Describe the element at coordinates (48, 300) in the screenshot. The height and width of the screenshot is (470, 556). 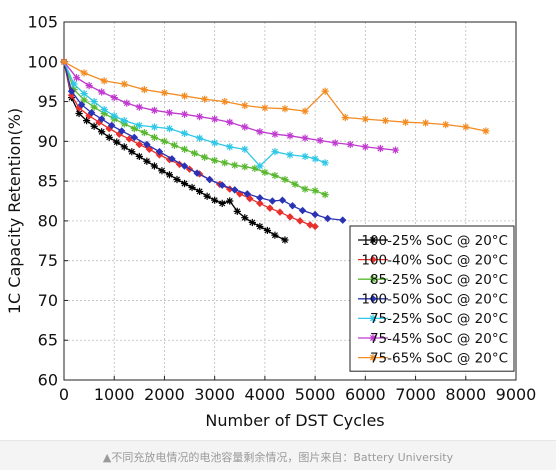
I see `y-tick-label: 70` at that location.